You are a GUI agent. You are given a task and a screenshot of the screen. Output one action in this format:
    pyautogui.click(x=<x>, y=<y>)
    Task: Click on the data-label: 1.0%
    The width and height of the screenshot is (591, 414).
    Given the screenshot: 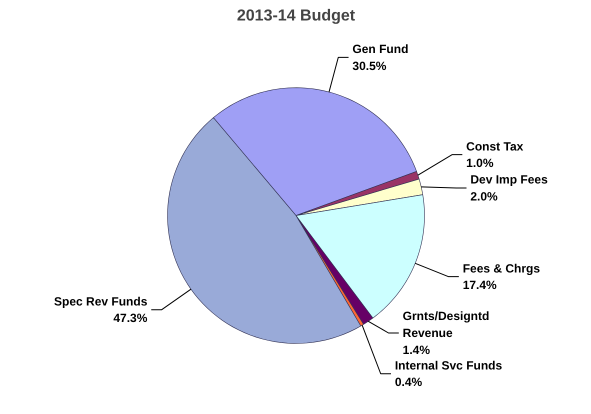 What is the action you would take?
    pyautogui.click(x=480, y=163)
    